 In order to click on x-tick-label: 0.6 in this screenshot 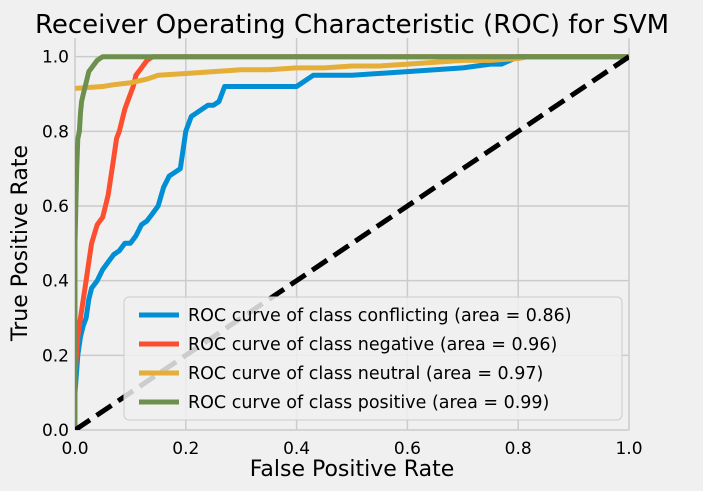, I will do `click(407, 449)`.